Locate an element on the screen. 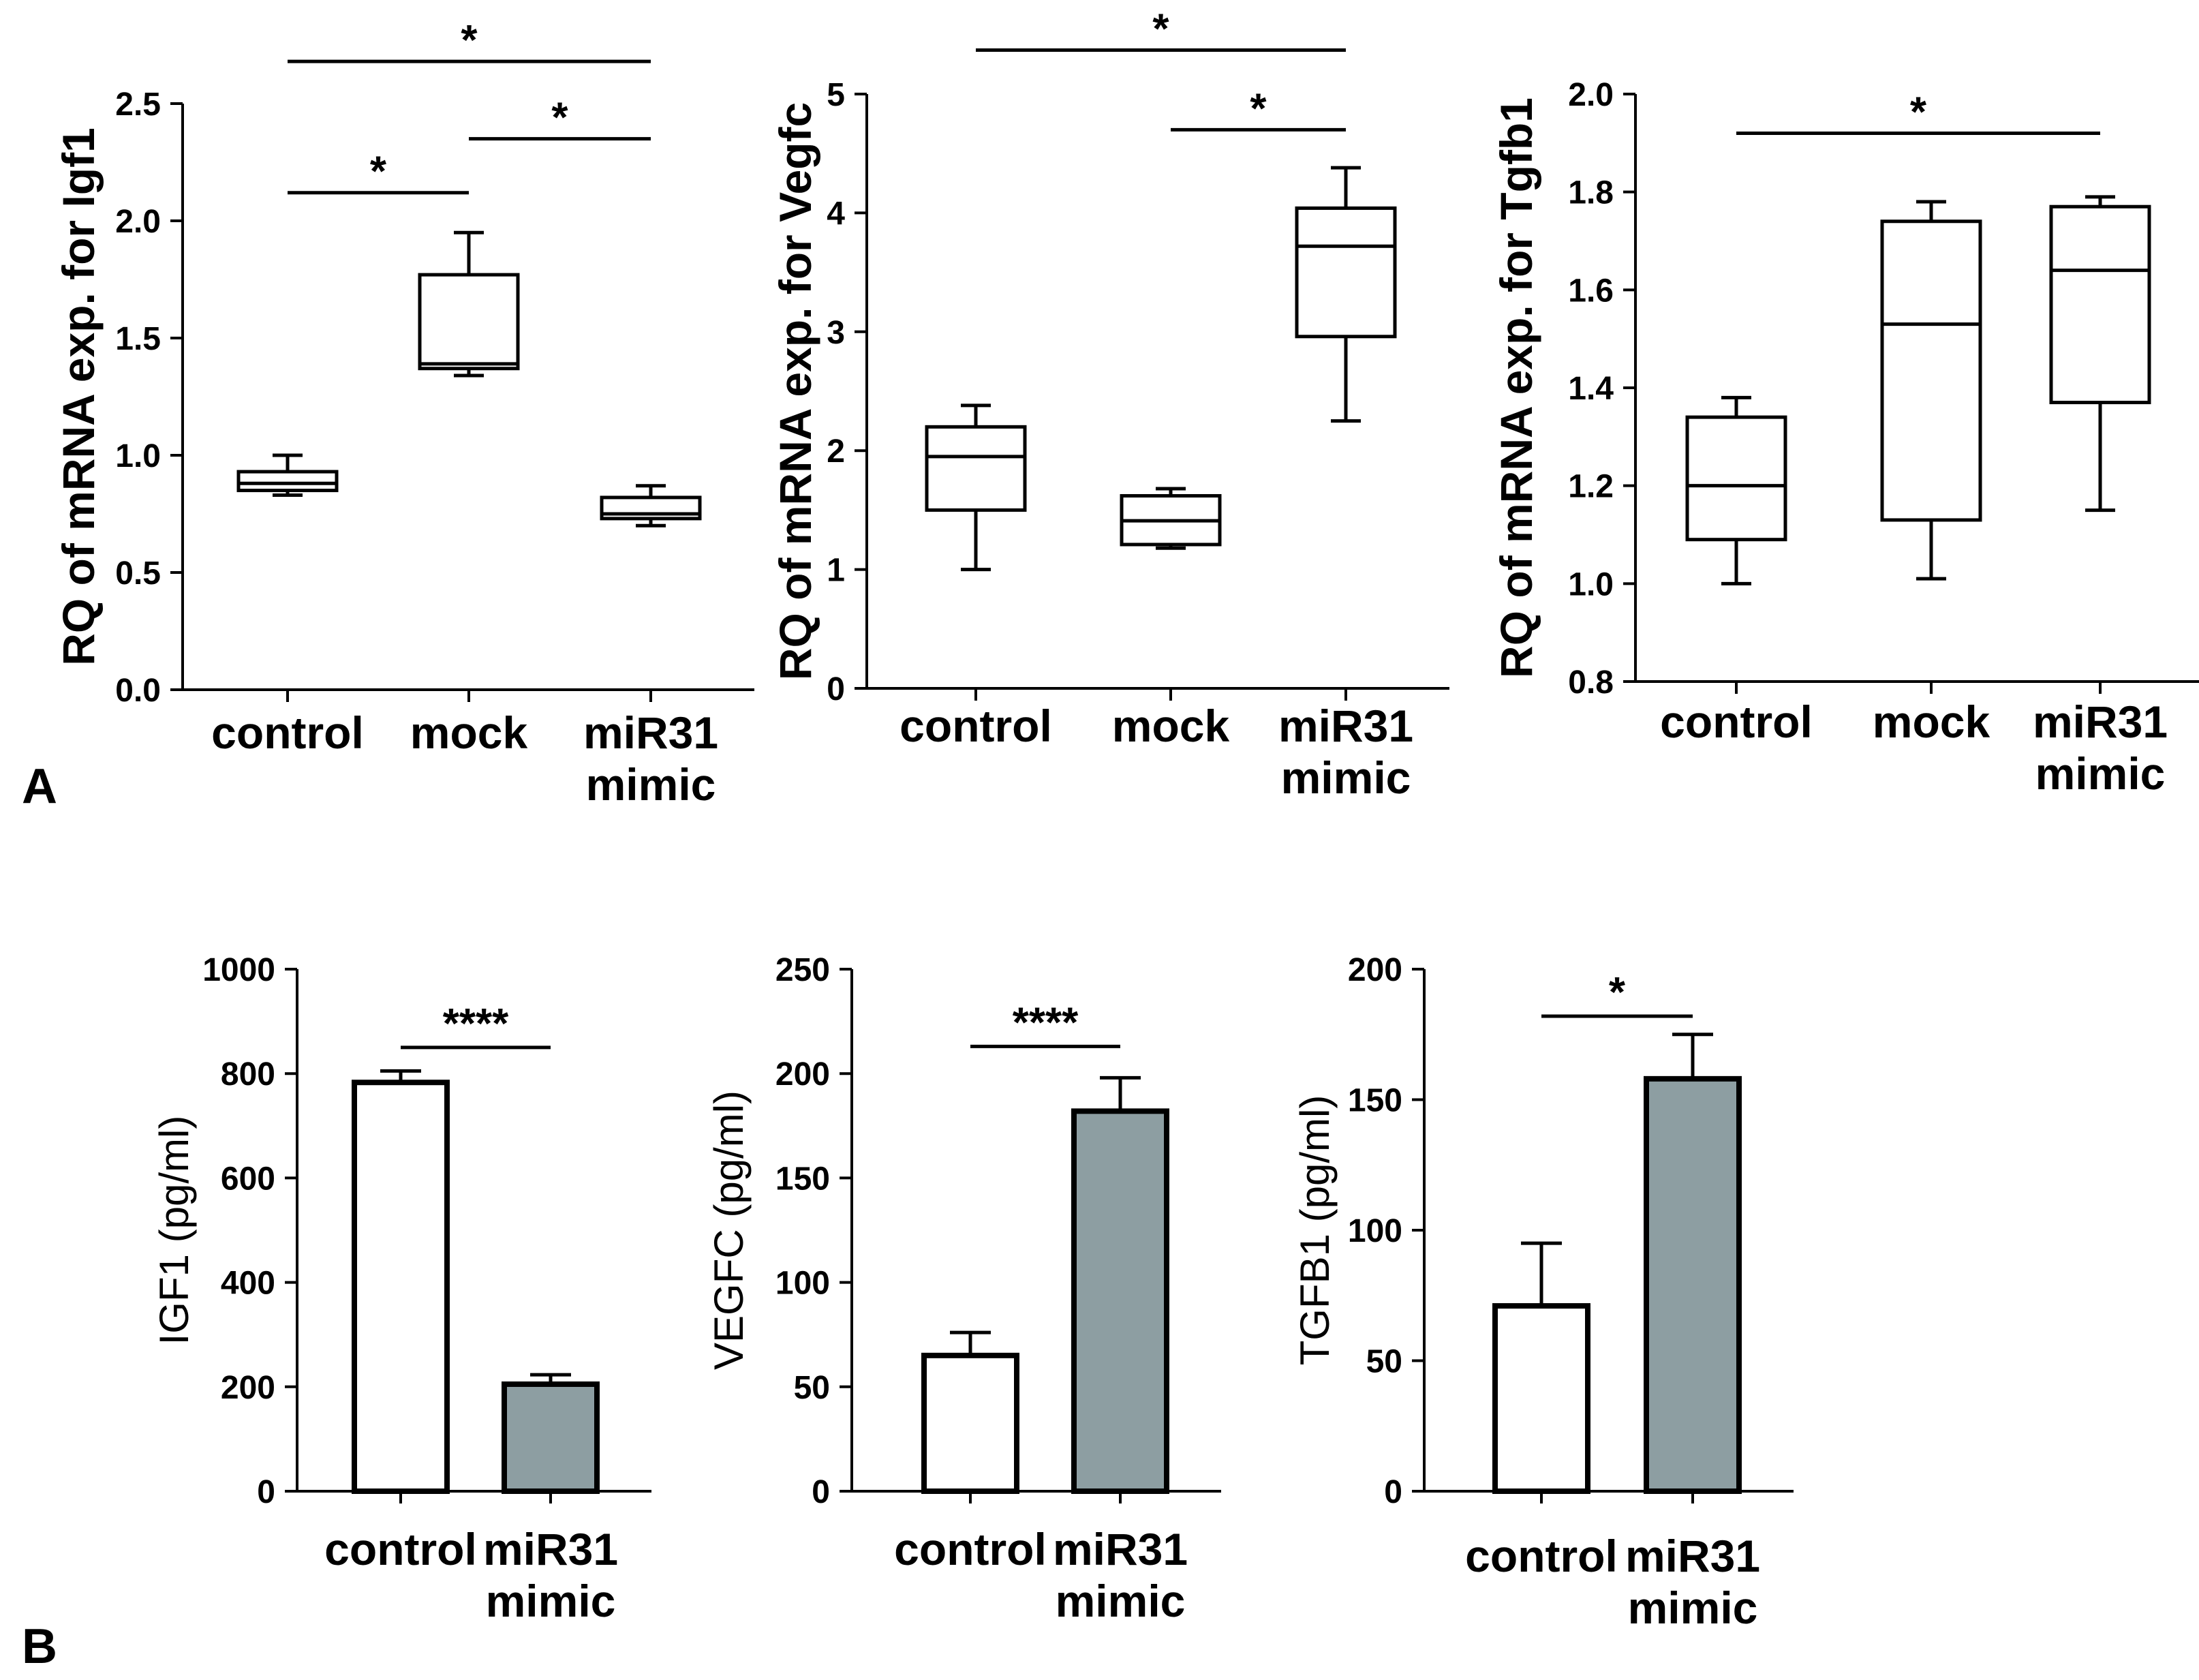  y-tick-label: 1 is located at coordinates (836, 571).